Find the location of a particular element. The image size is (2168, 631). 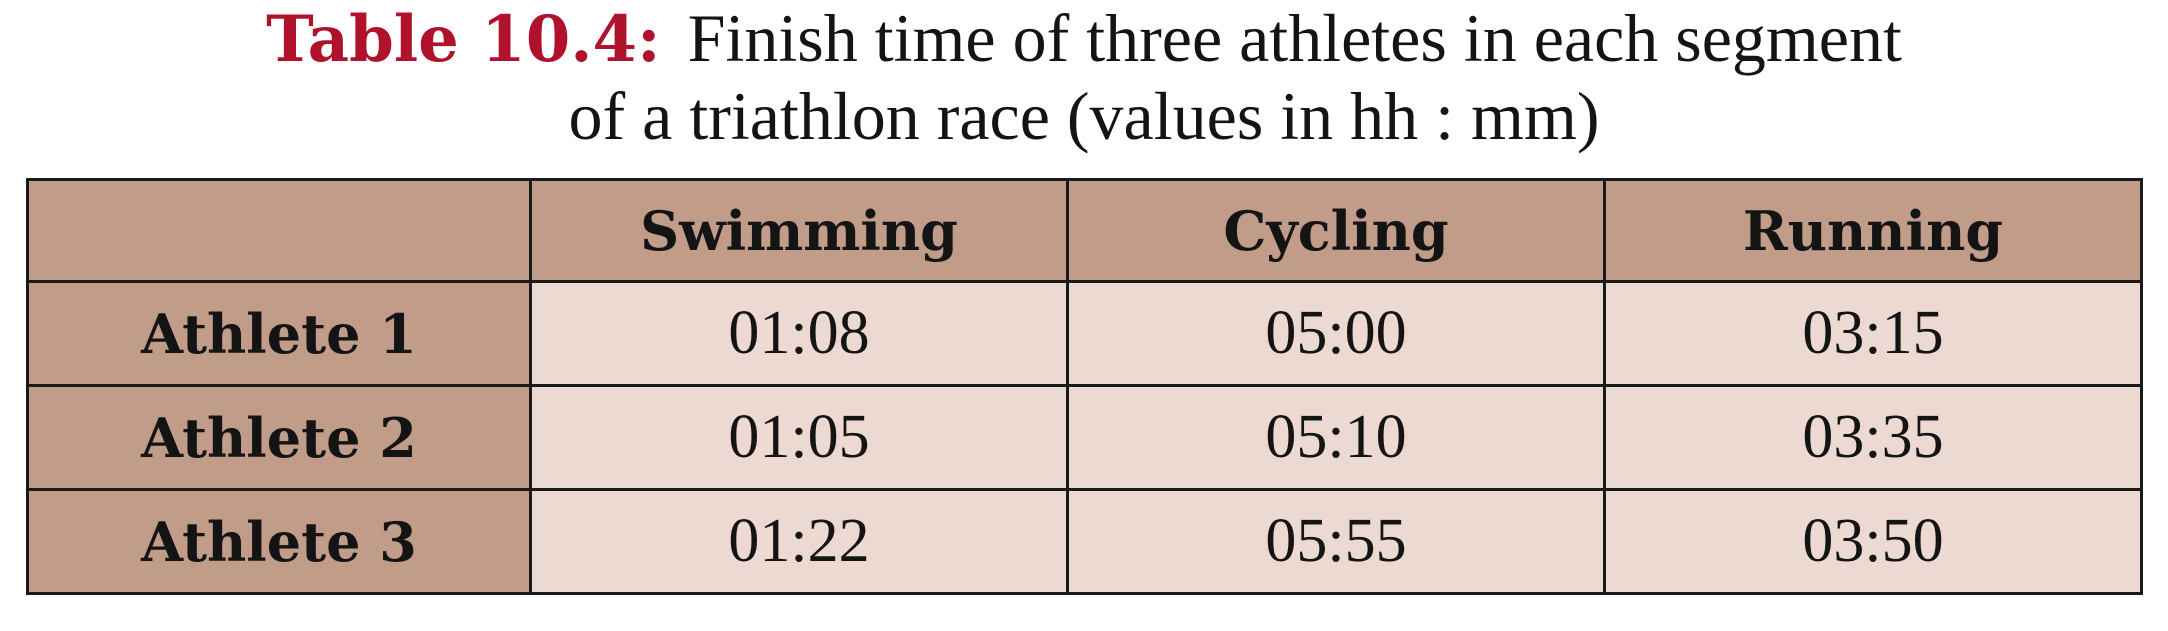

row-header-athlete-3: Athlete 3 is located at coordinates (279, 541).